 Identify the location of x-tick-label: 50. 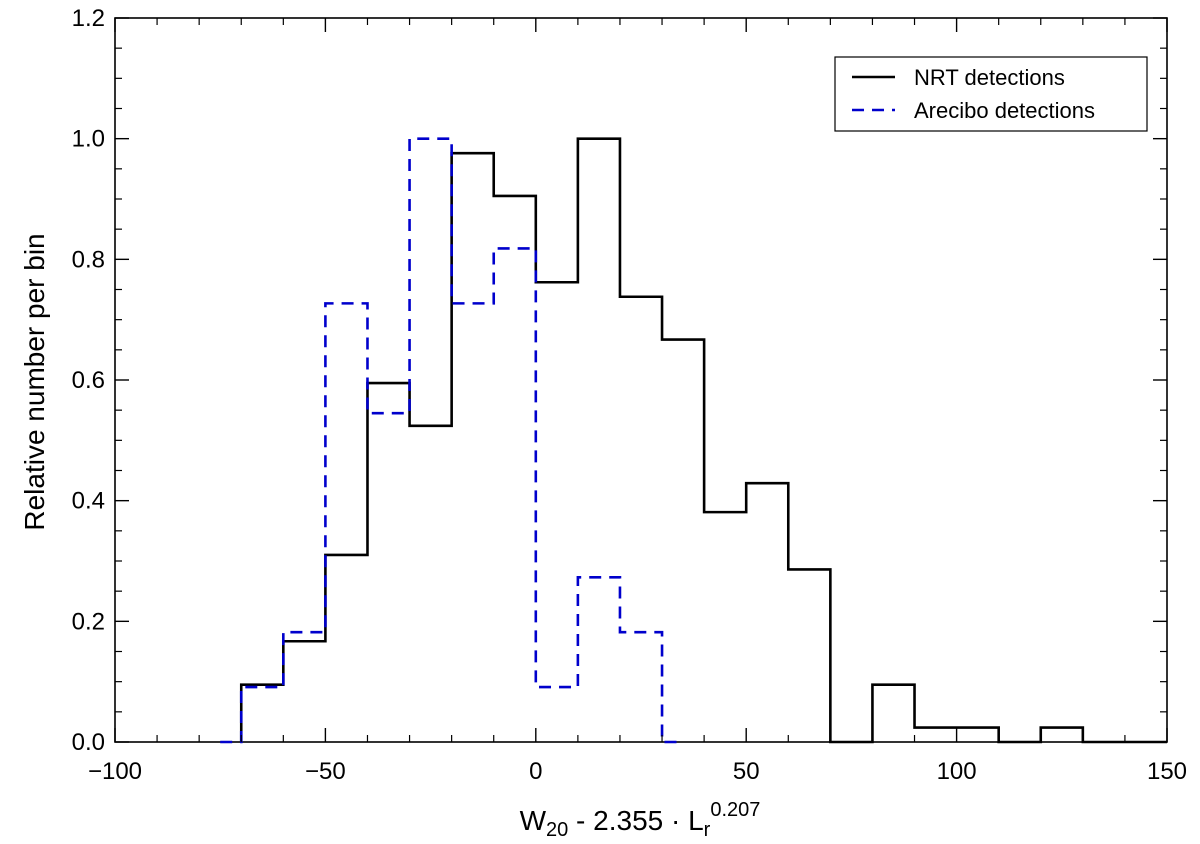
(746, 771).